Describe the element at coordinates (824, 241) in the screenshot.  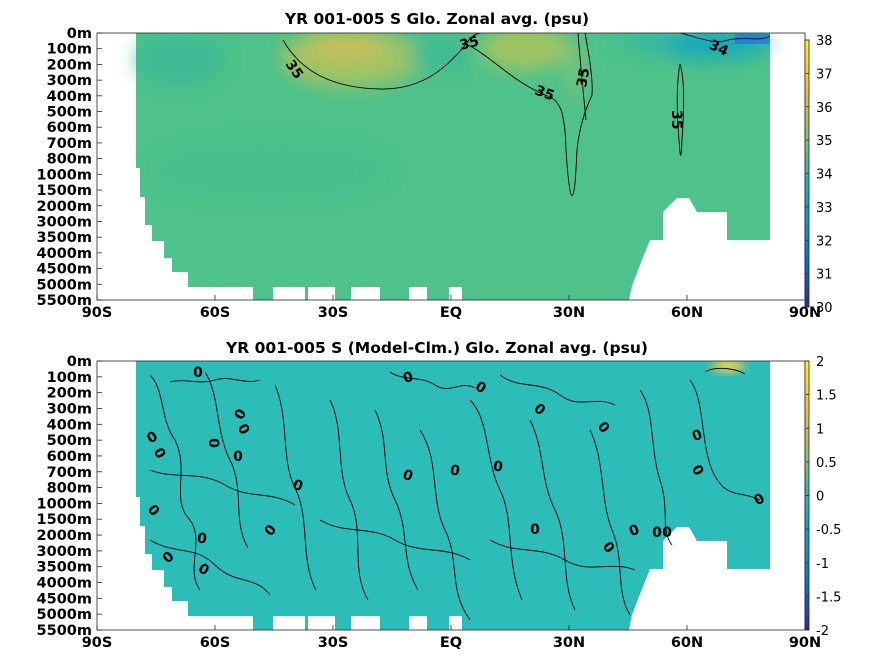
I see `colorbar-tick-label: 32` at that location.